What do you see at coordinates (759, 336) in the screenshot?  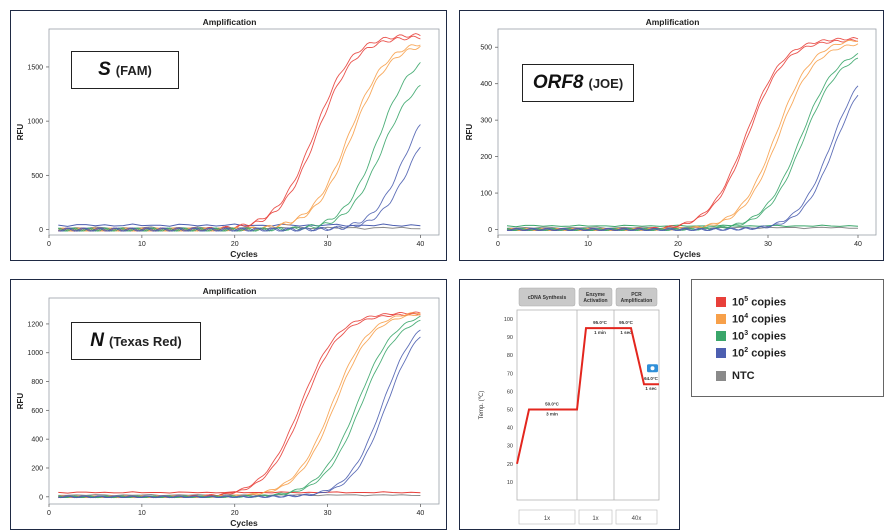 I see `legend-label: 103 copies` at bounding box center [759, 336].